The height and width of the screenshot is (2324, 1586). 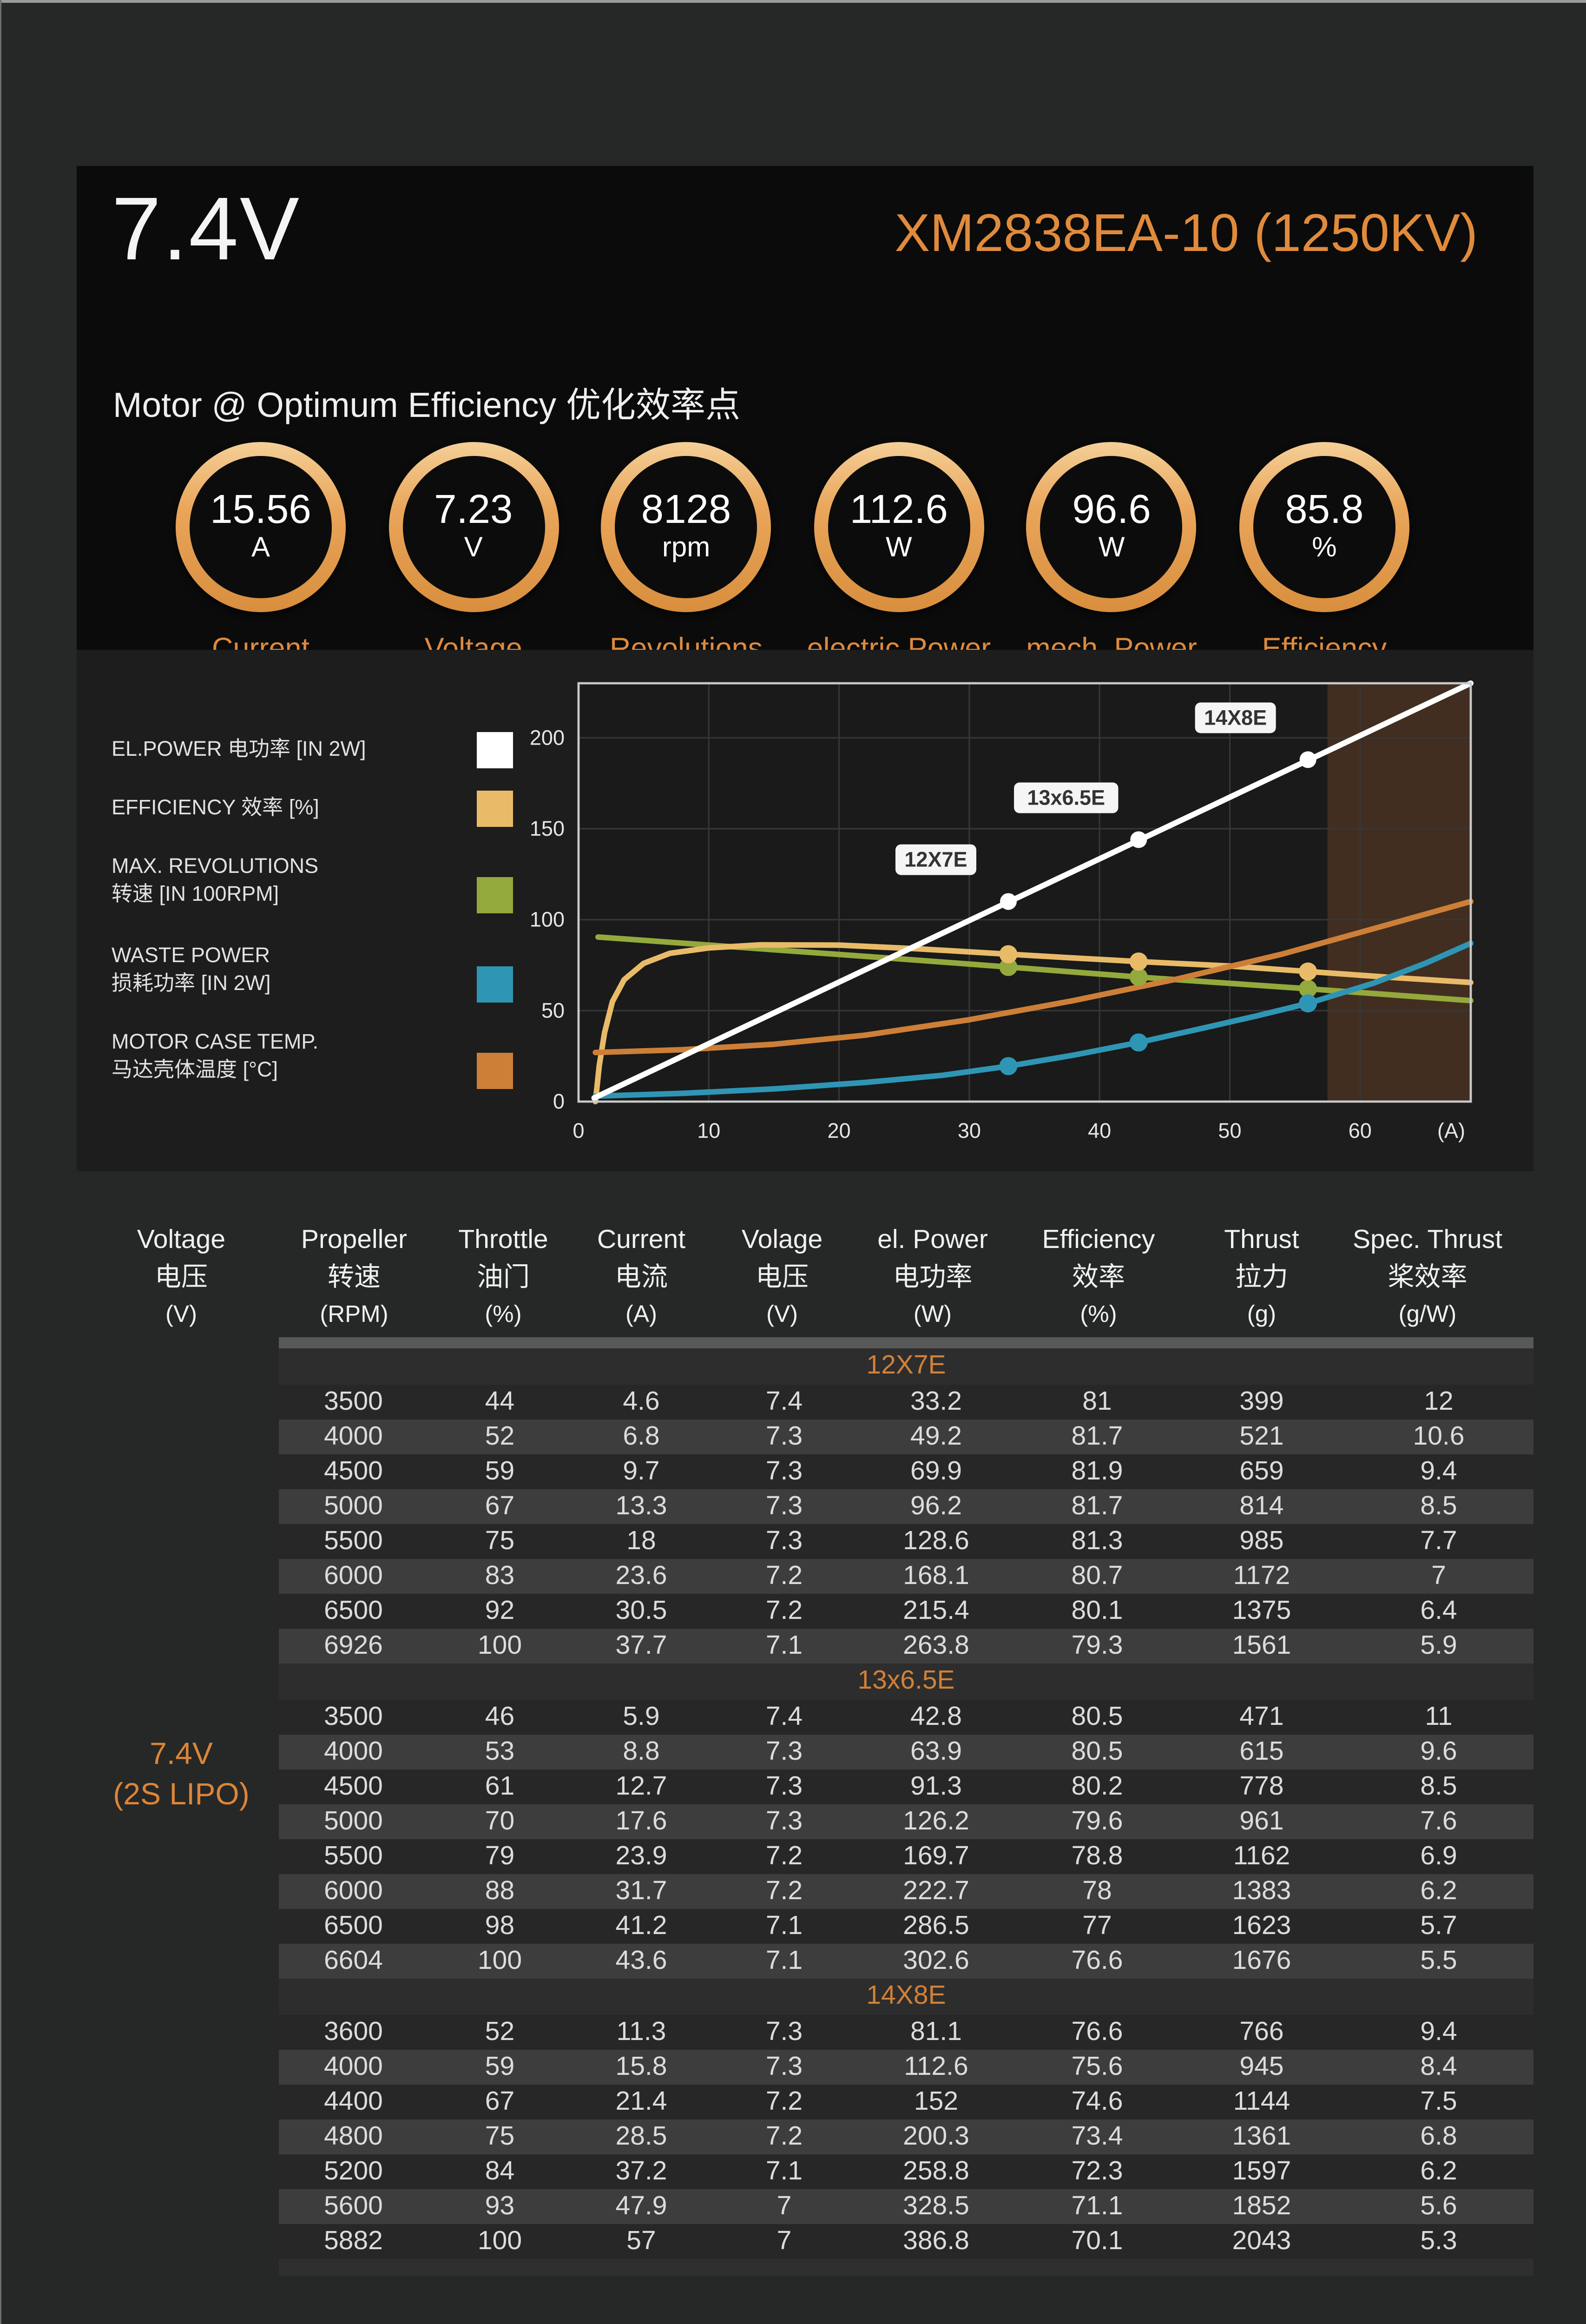 I want to click on table-cell: 200.3, so click(x=936, y=2137).